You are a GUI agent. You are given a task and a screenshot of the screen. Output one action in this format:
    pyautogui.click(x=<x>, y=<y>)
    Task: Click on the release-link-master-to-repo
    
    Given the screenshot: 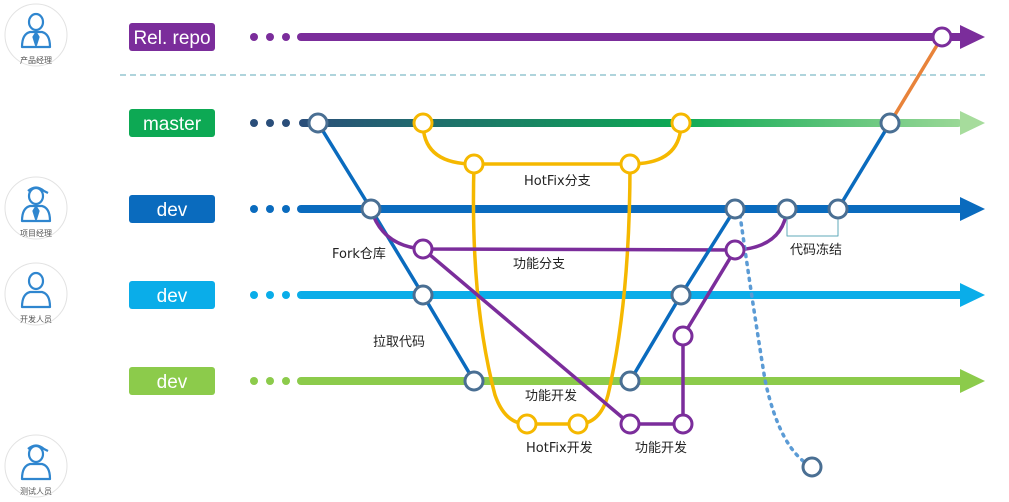 What is the action you would take?
    pyautogui.click(x=916, y=80)
    